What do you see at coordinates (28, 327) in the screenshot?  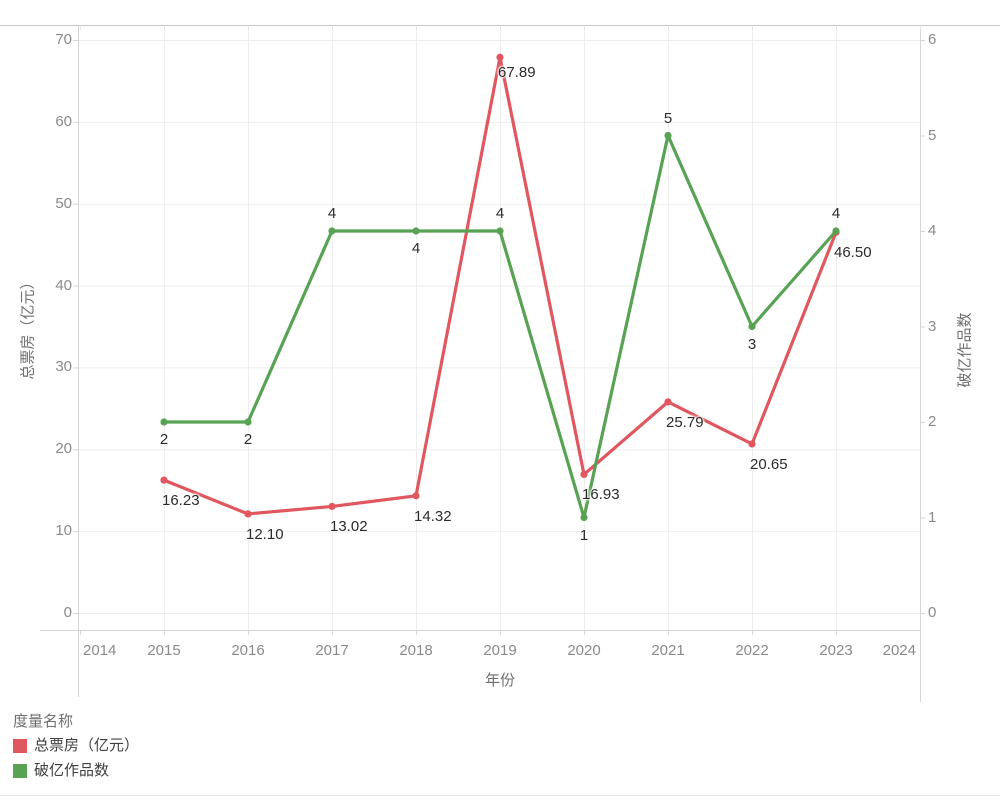 I see `left-y-axis-title: 总票房（亿元）` at bounding box center [28, 327].